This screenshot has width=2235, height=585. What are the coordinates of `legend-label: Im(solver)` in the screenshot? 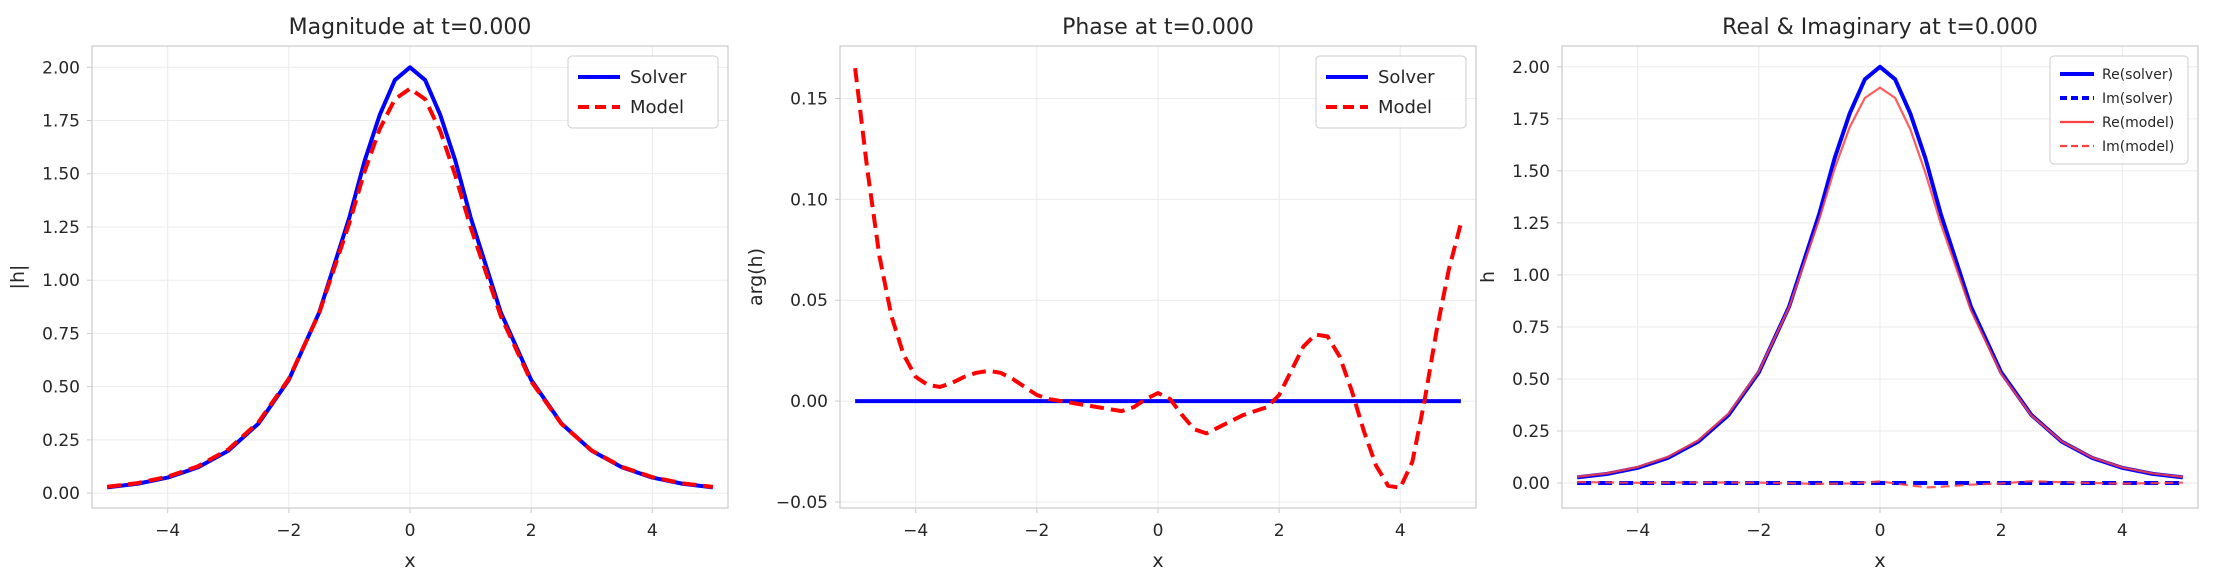 It's located at (2137, 99).